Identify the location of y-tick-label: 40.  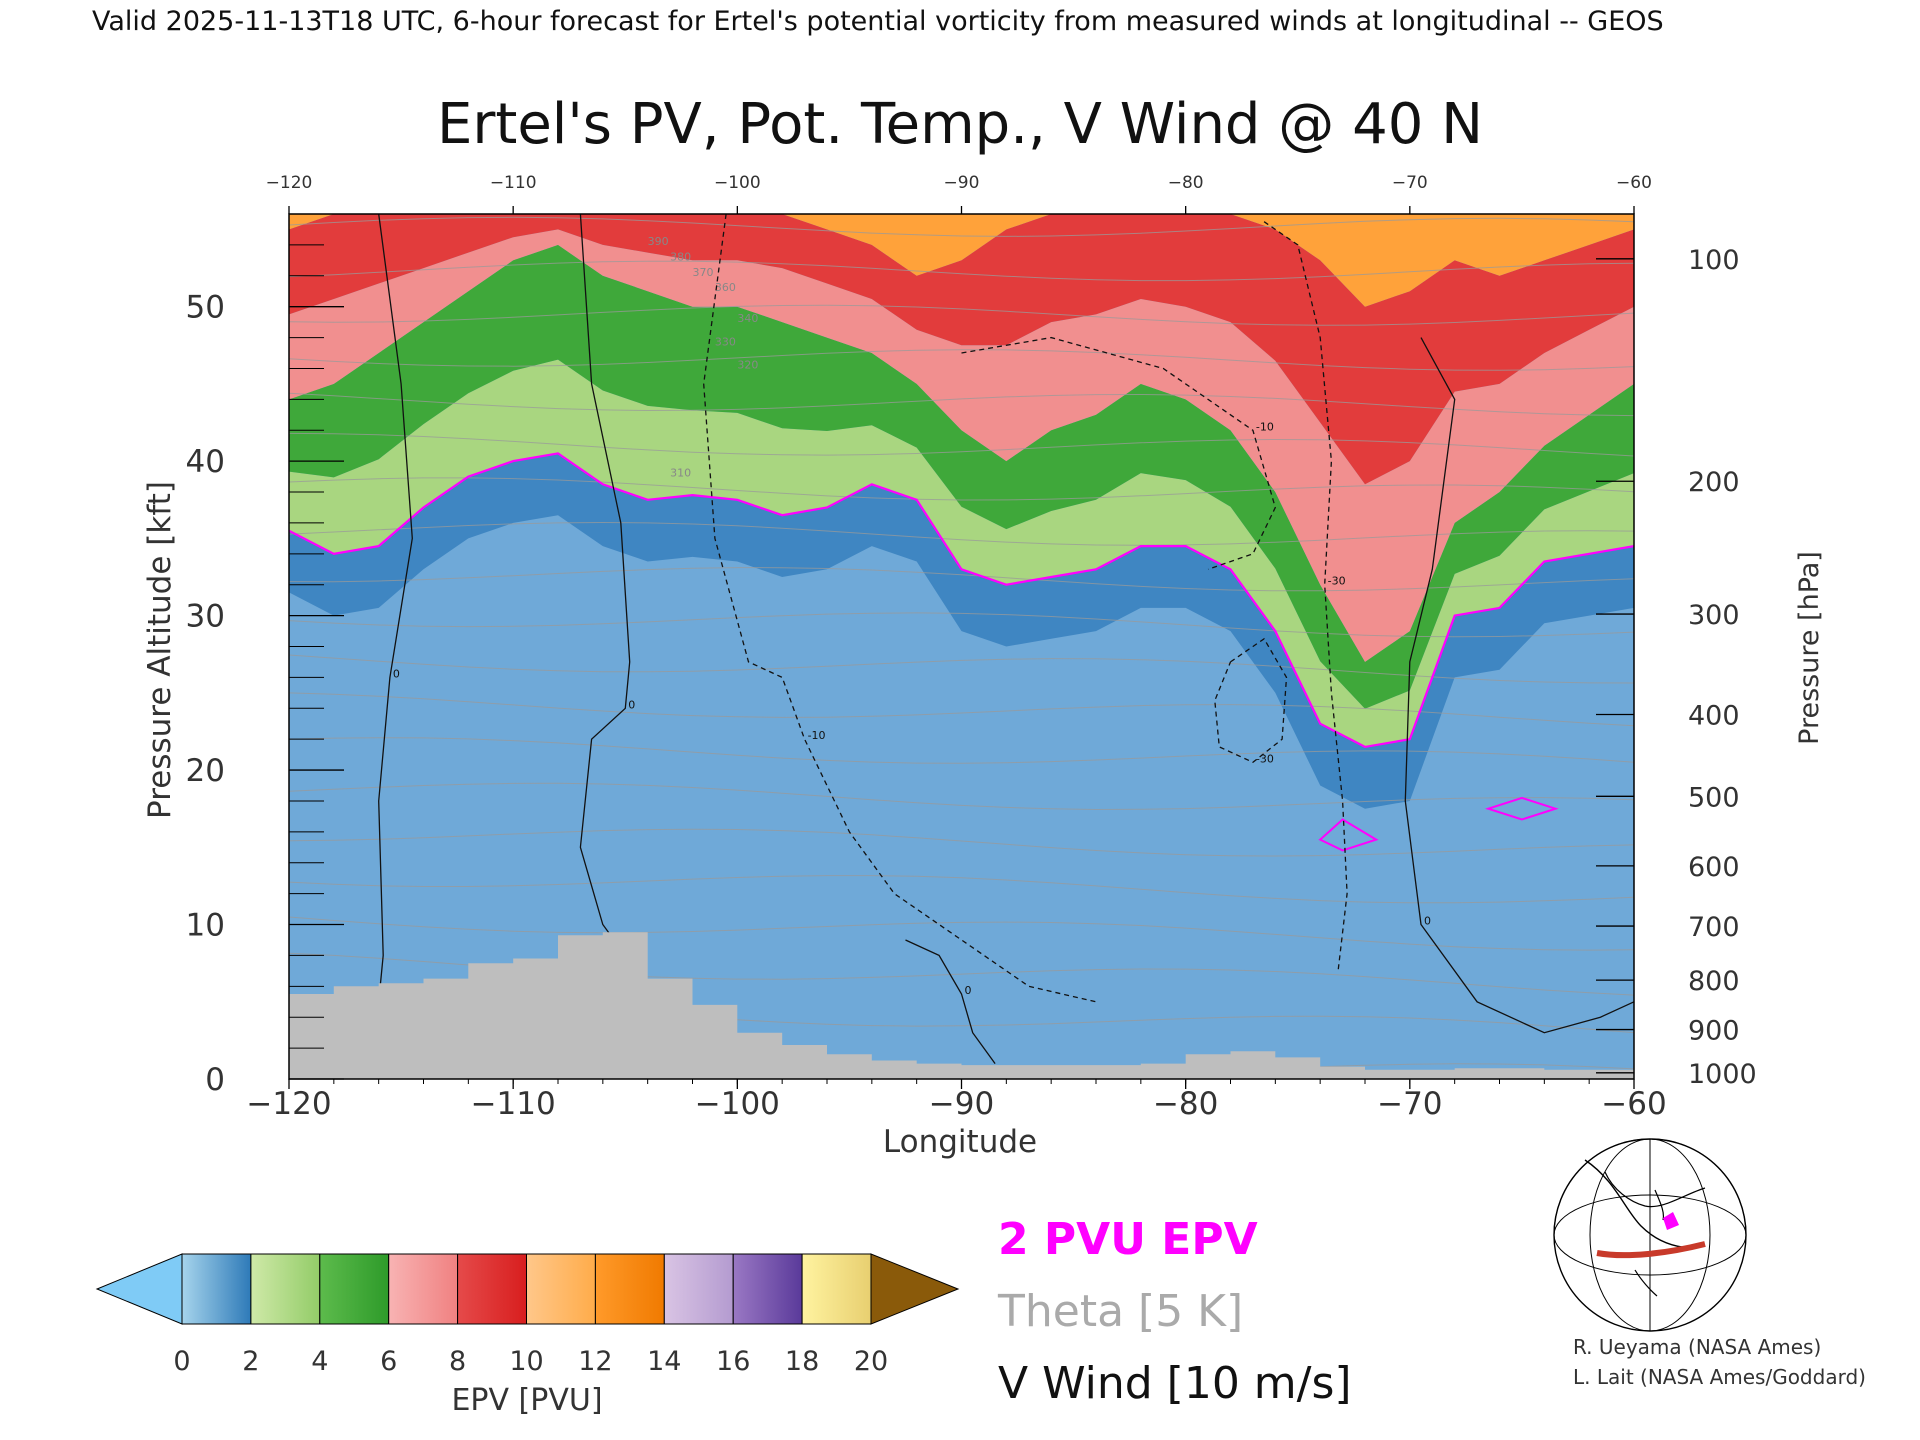
(205, 462).